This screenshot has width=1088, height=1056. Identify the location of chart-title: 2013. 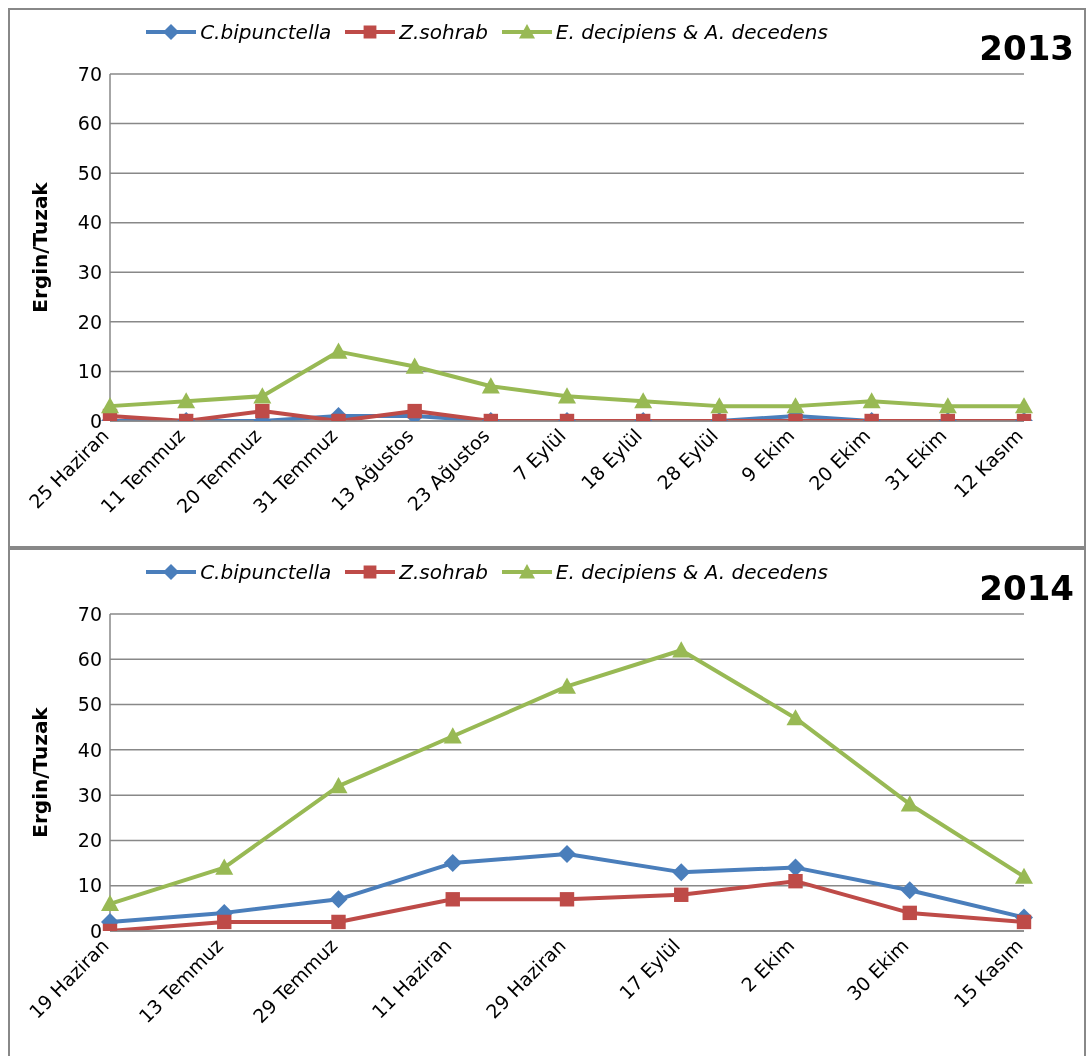
(1026, 48).